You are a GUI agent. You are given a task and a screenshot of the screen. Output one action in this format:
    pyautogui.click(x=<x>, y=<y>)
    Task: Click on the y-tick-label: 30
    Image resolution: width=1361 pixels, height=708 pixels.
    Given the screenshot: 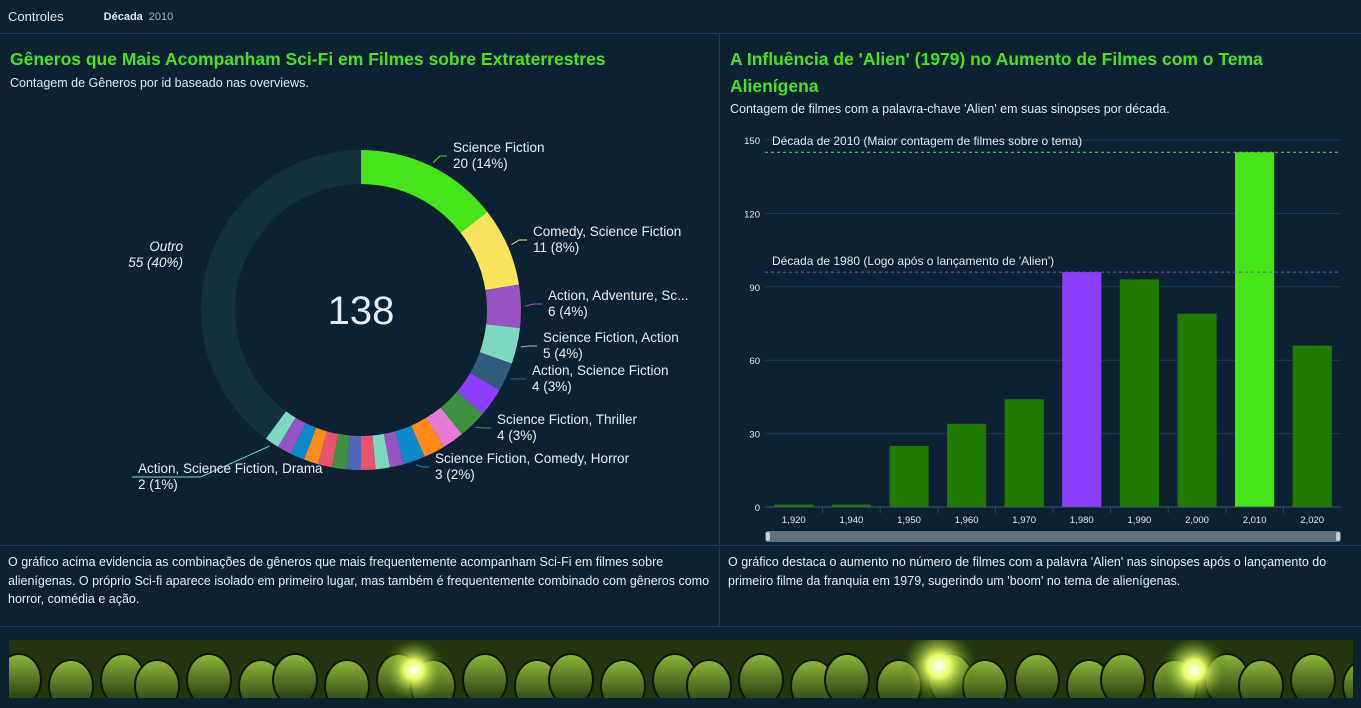 What is the action you would take?
    pyautogui.click(x=754, y=435)
    